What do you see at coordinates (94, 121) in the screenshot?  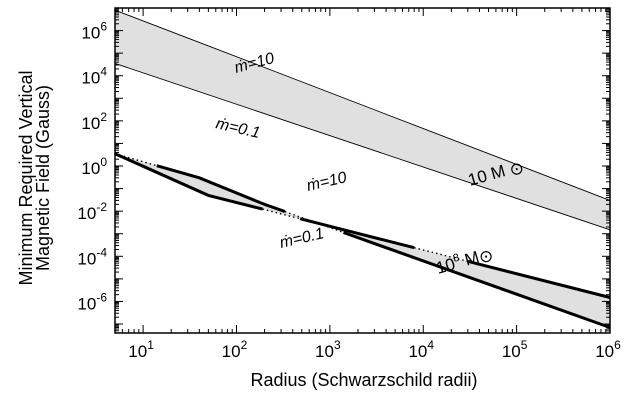 I see `y-tick-label: 10²` at bounding box center [94, 121].